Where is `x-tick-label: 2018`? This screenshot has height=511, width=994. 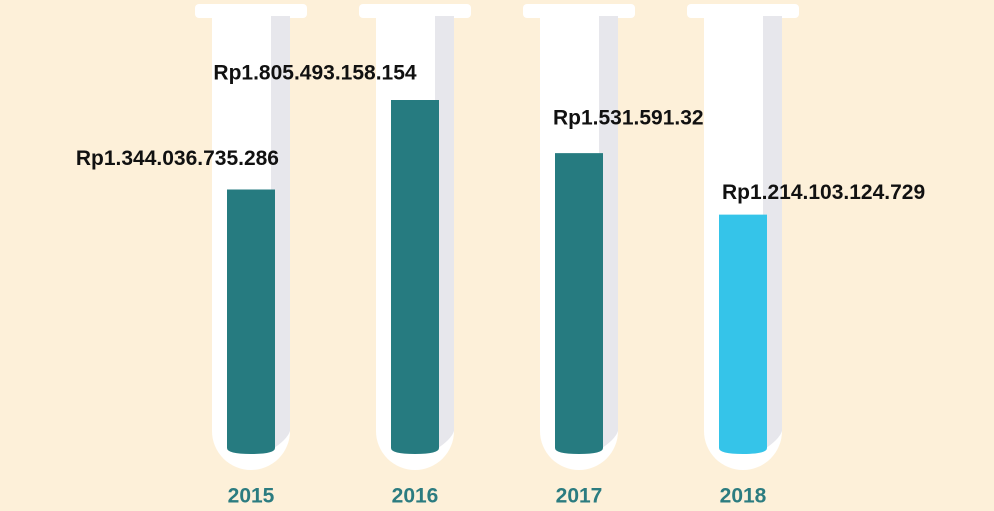
x-tick-label: 2018 is located at coordinates (743, 496).